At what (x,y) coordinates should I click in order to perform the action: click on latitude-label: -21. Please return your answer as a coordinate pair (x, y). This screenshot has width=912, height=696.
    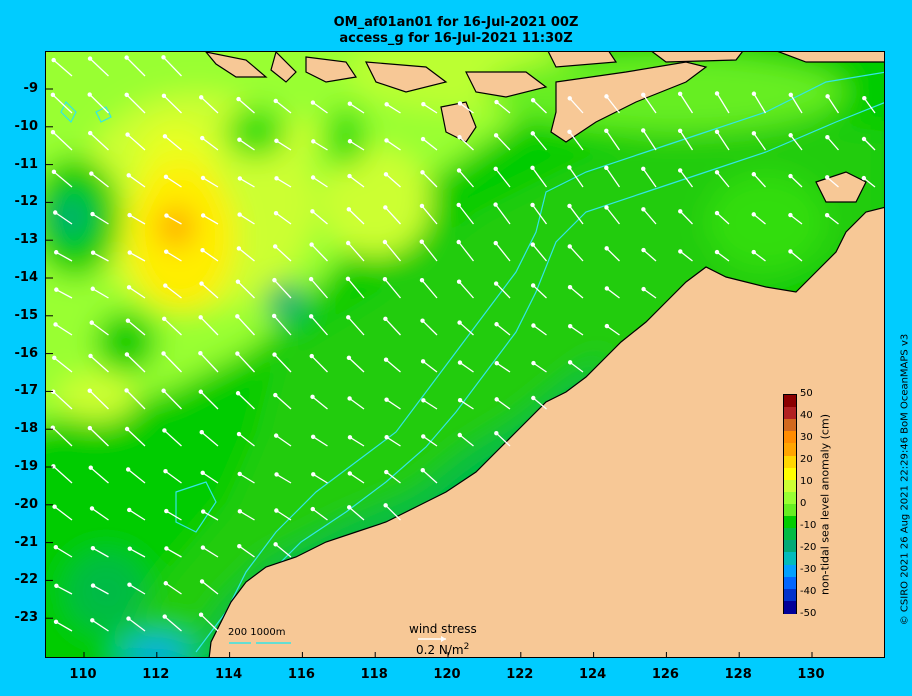
    Looking at the image, I should click on (26, 542).